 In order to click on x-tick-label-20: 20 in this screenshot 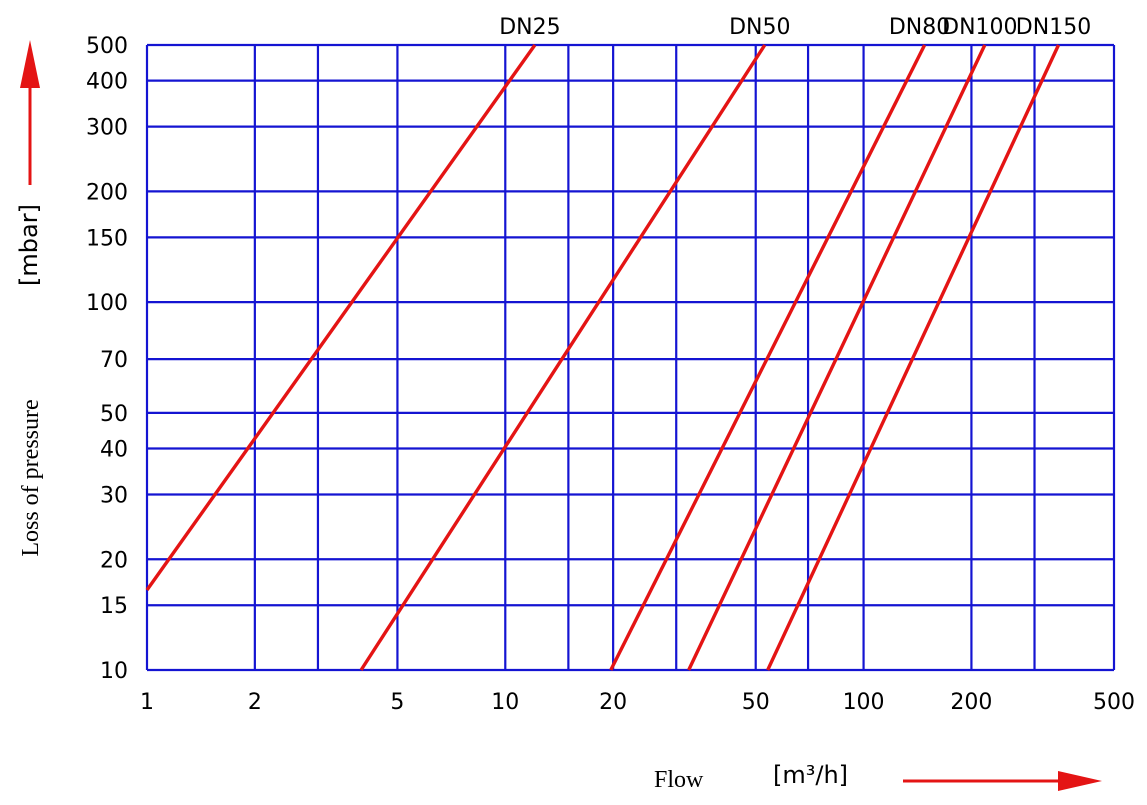, I will do `click(613, 702)`.